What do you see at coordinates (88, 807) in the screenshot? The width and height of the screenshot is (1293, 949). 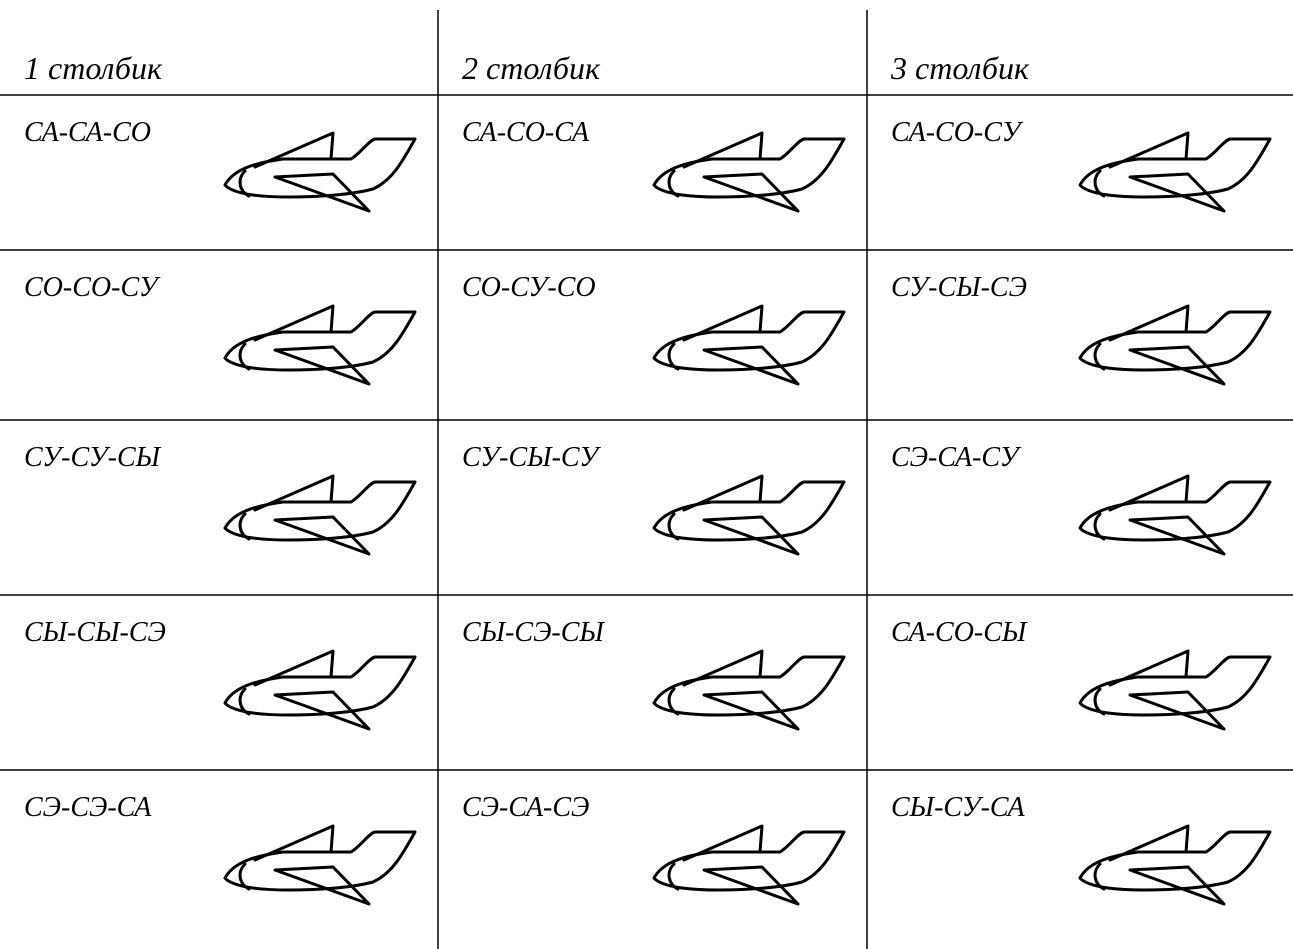 I see `syllable-cell: СЭ-СЭ-СА` at bounding box center [88, 807].